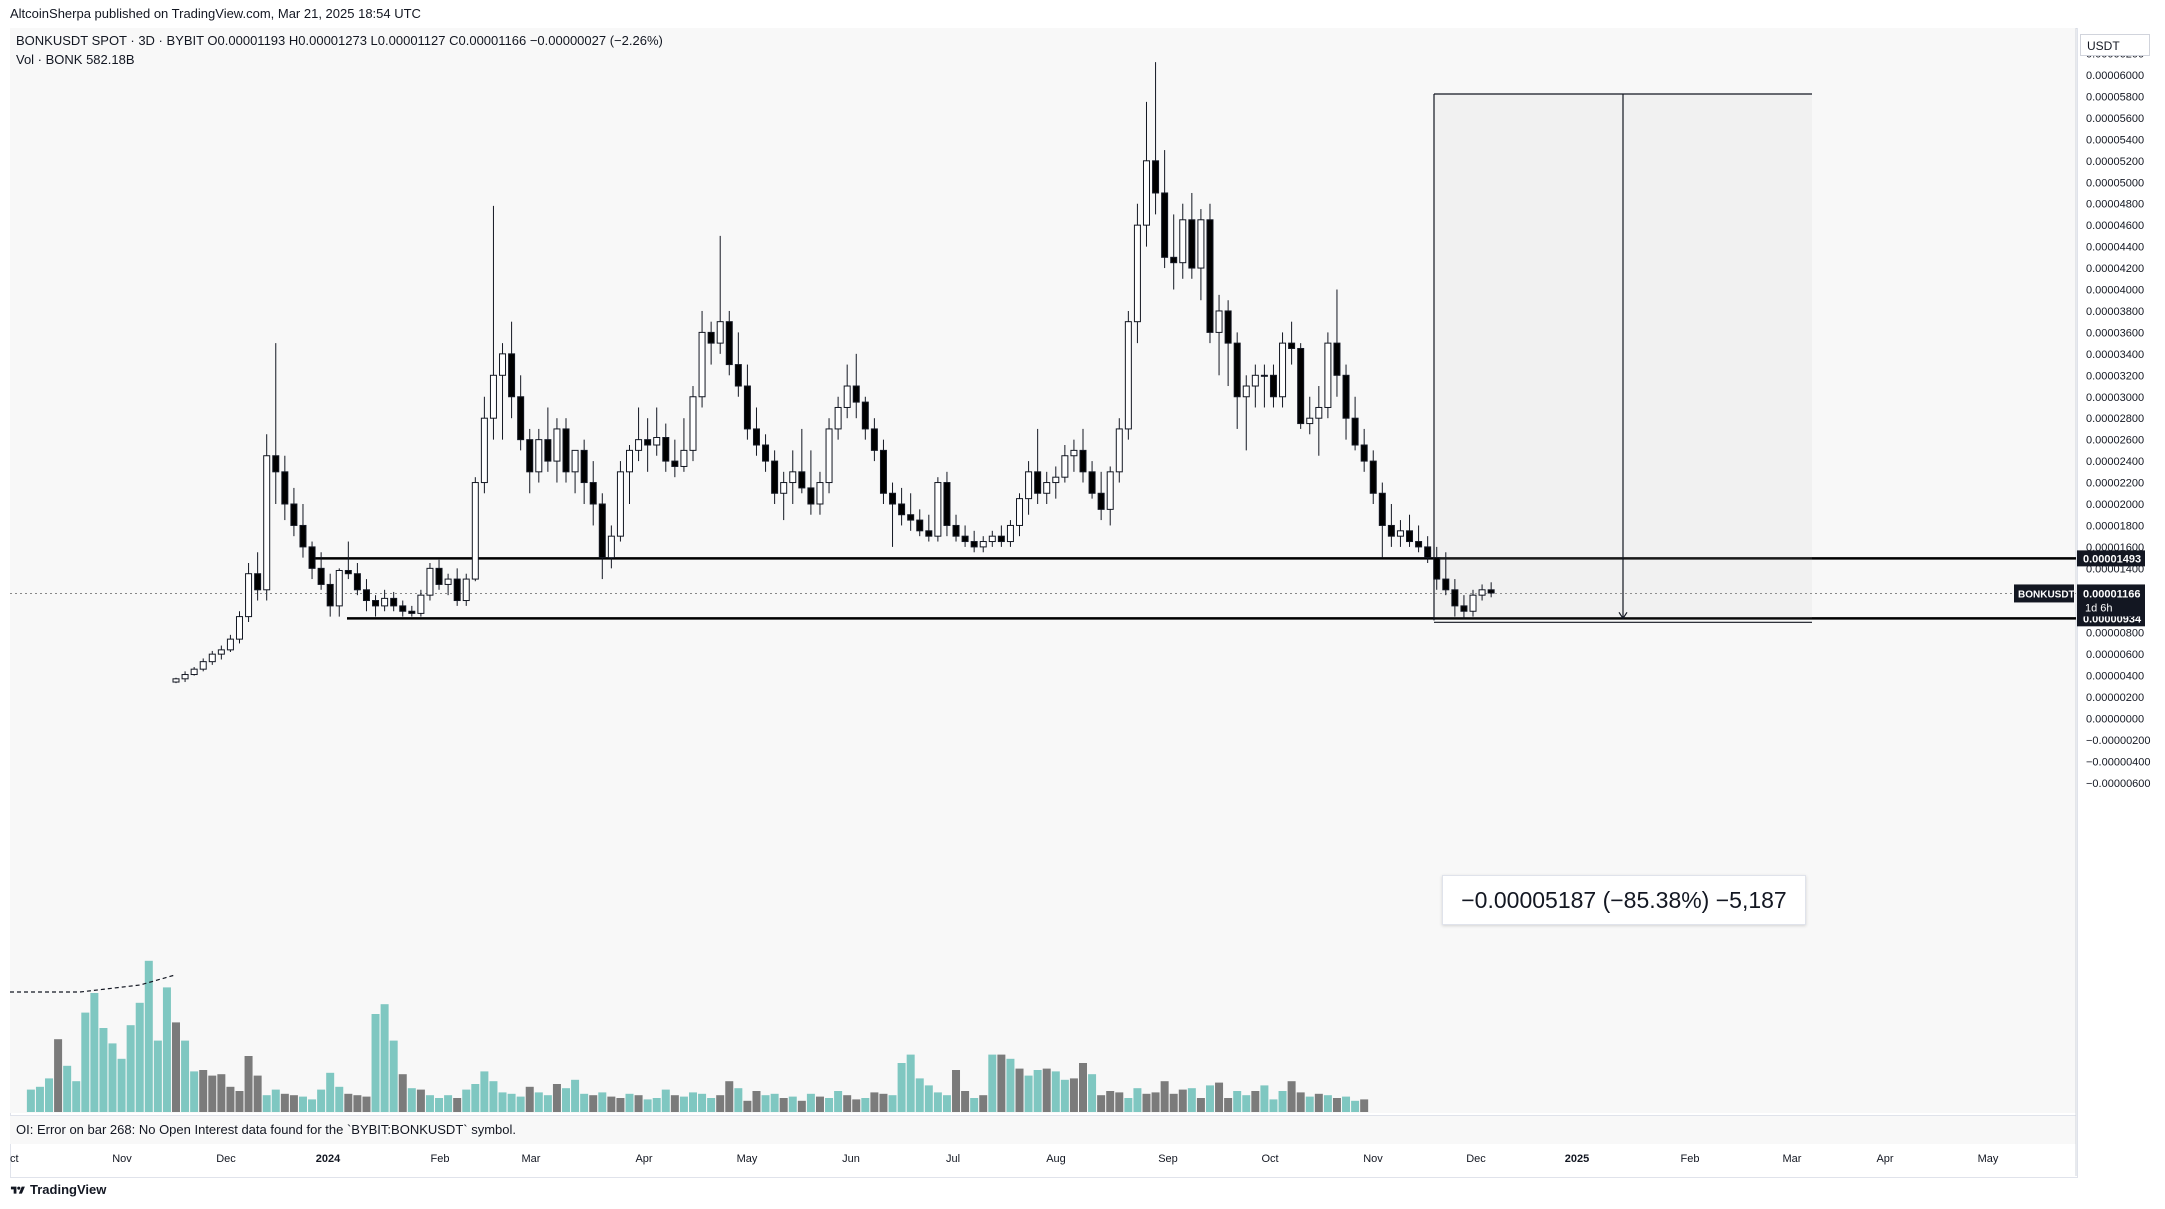 This screenshot has height=1209, width=2165. I want to click on price-tick-label: 0.00002800, so click(2115, 419).